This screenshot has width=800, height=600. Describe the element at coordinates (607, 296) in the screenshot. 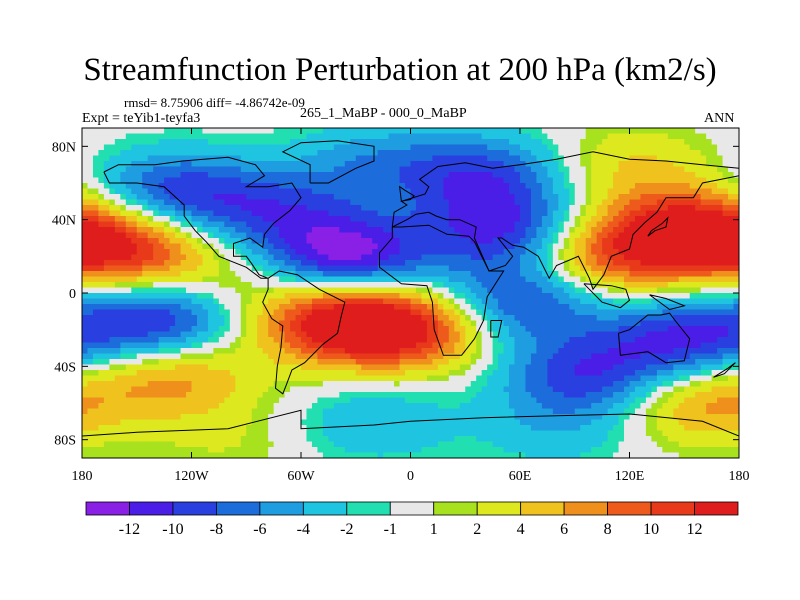

I see `coastline` at that location.